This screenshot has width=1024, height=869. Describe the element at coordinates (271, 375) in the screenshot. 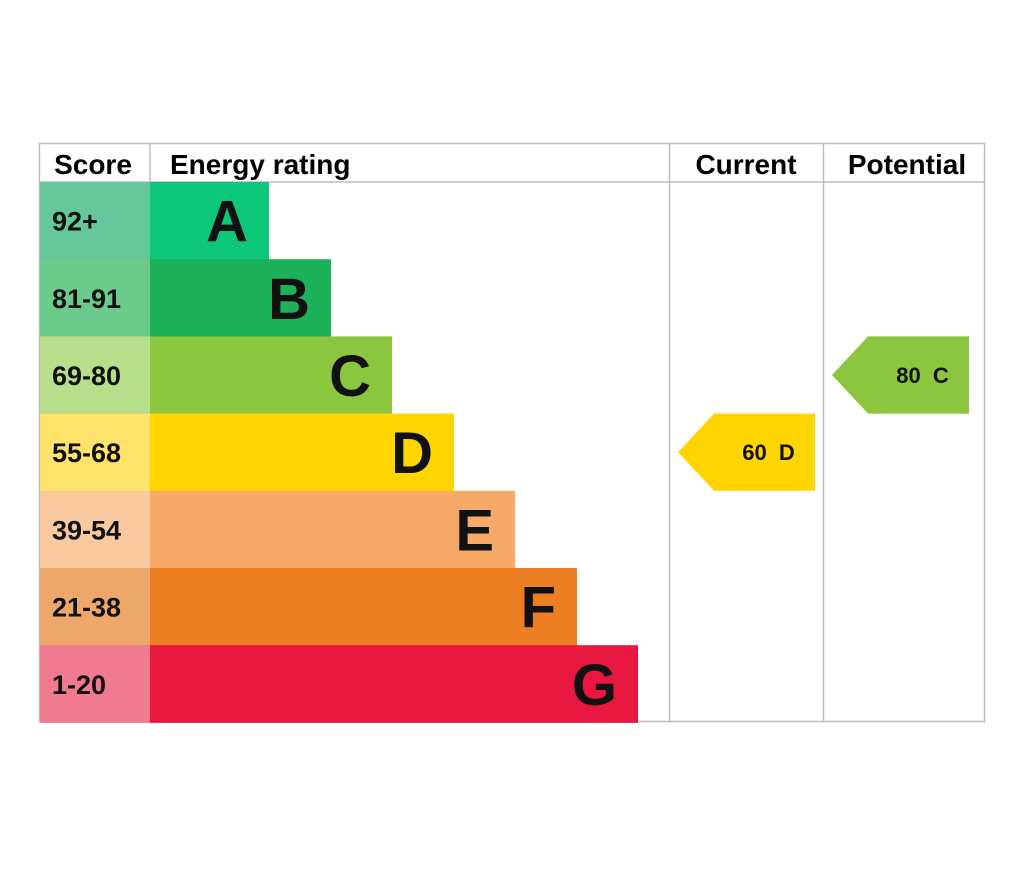

I see `band-bar-c` at that location.